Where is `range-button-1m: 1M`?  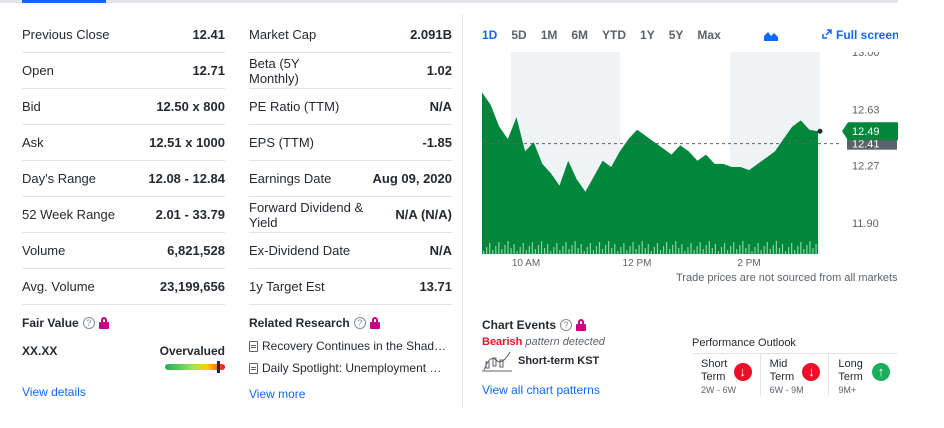 range-button-1m: 1M is located at coordinates (549, 35).